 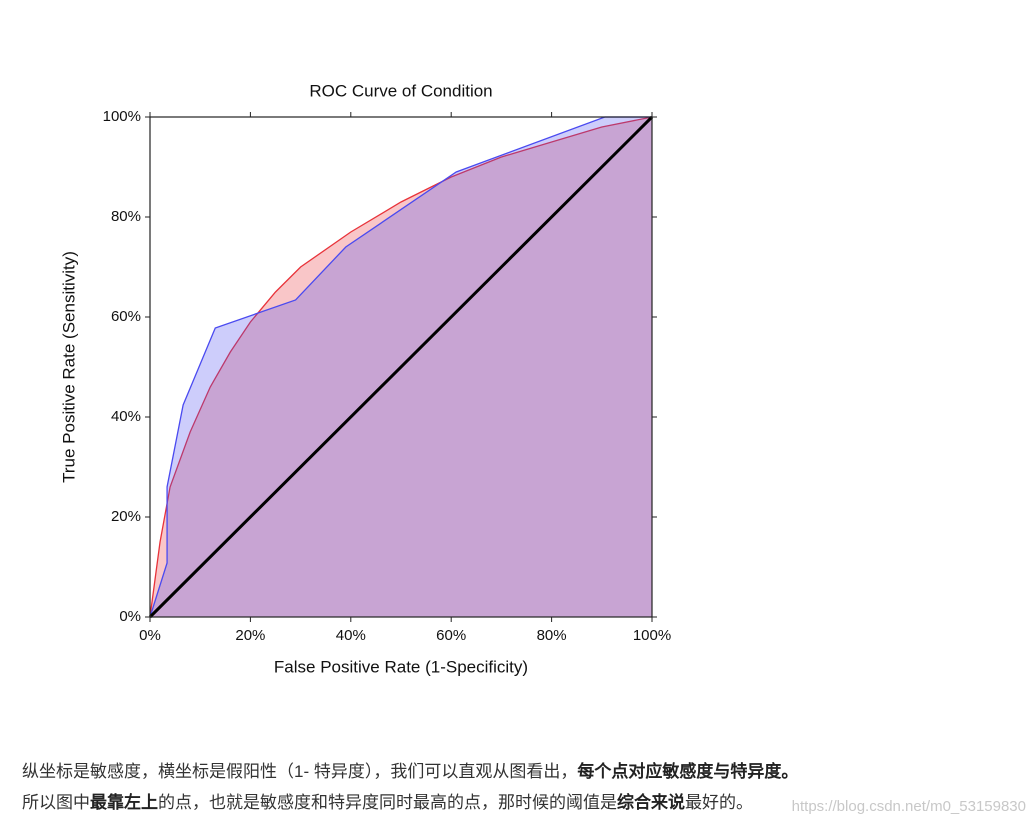 What do you see at coordinates (126, 416) in the screenshot?
I see `y-tick-label: 40%` at bounding box center [126, 416].